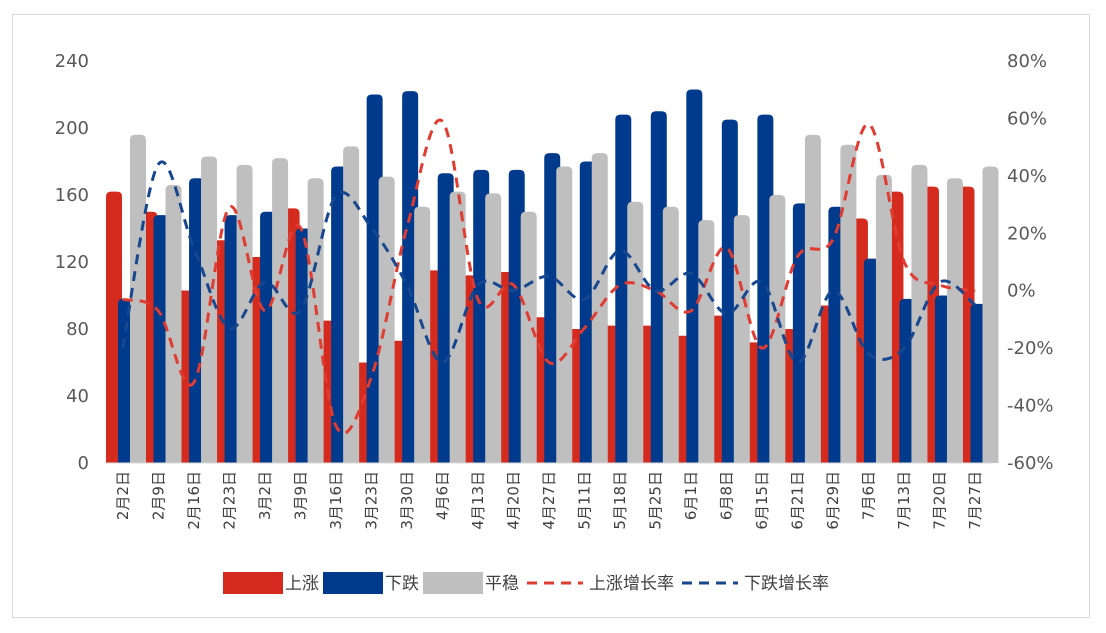 The height and width of the screenshot is (633, 1106). What do you see at coordinates (229, 500) in the screenshot?
I see `x-tick-label: 2月23日` at bounding box center [229, 500].